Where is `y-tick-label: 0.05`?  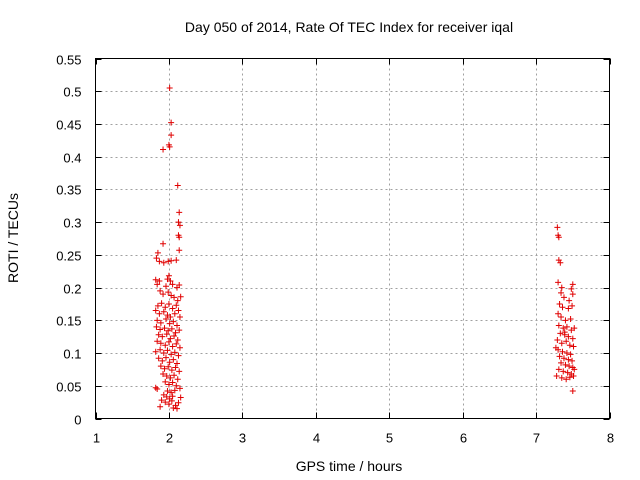
y-tick-label: 0.05 is located at coordinates (68, 387).